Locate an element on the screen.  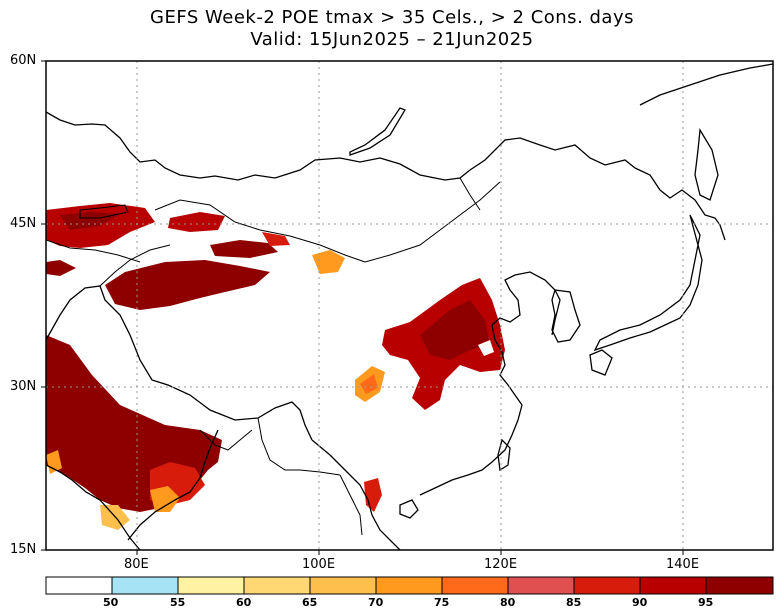
lon-label-80e: 80E is located at coordinates (136, 564).